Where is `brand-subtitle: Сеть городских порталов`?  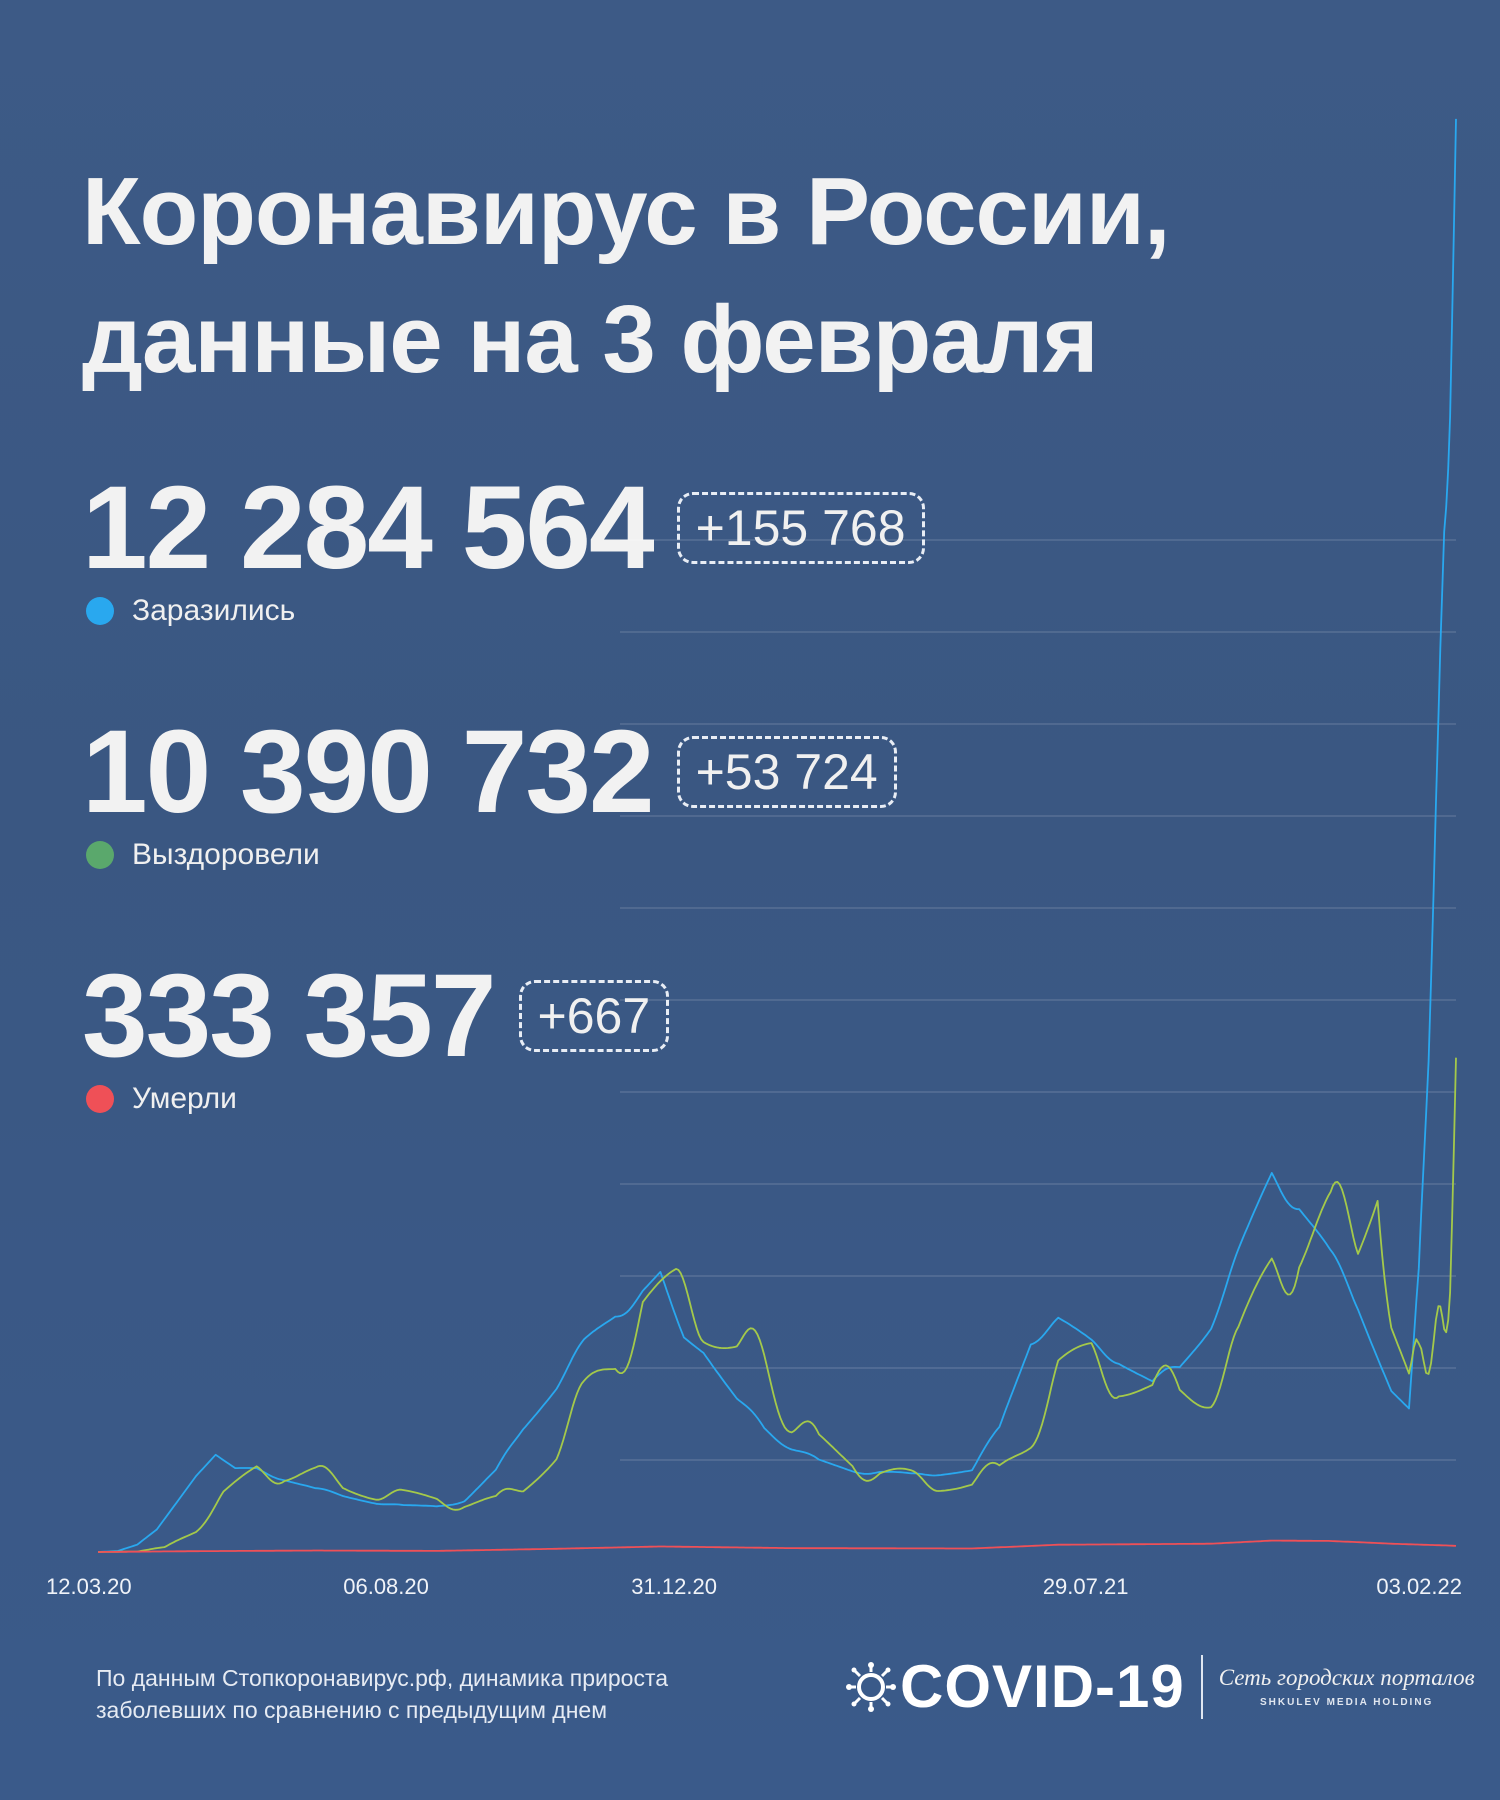
brand-subtitle: Сеть городских порталов is located at coordinates (1346, 1677).